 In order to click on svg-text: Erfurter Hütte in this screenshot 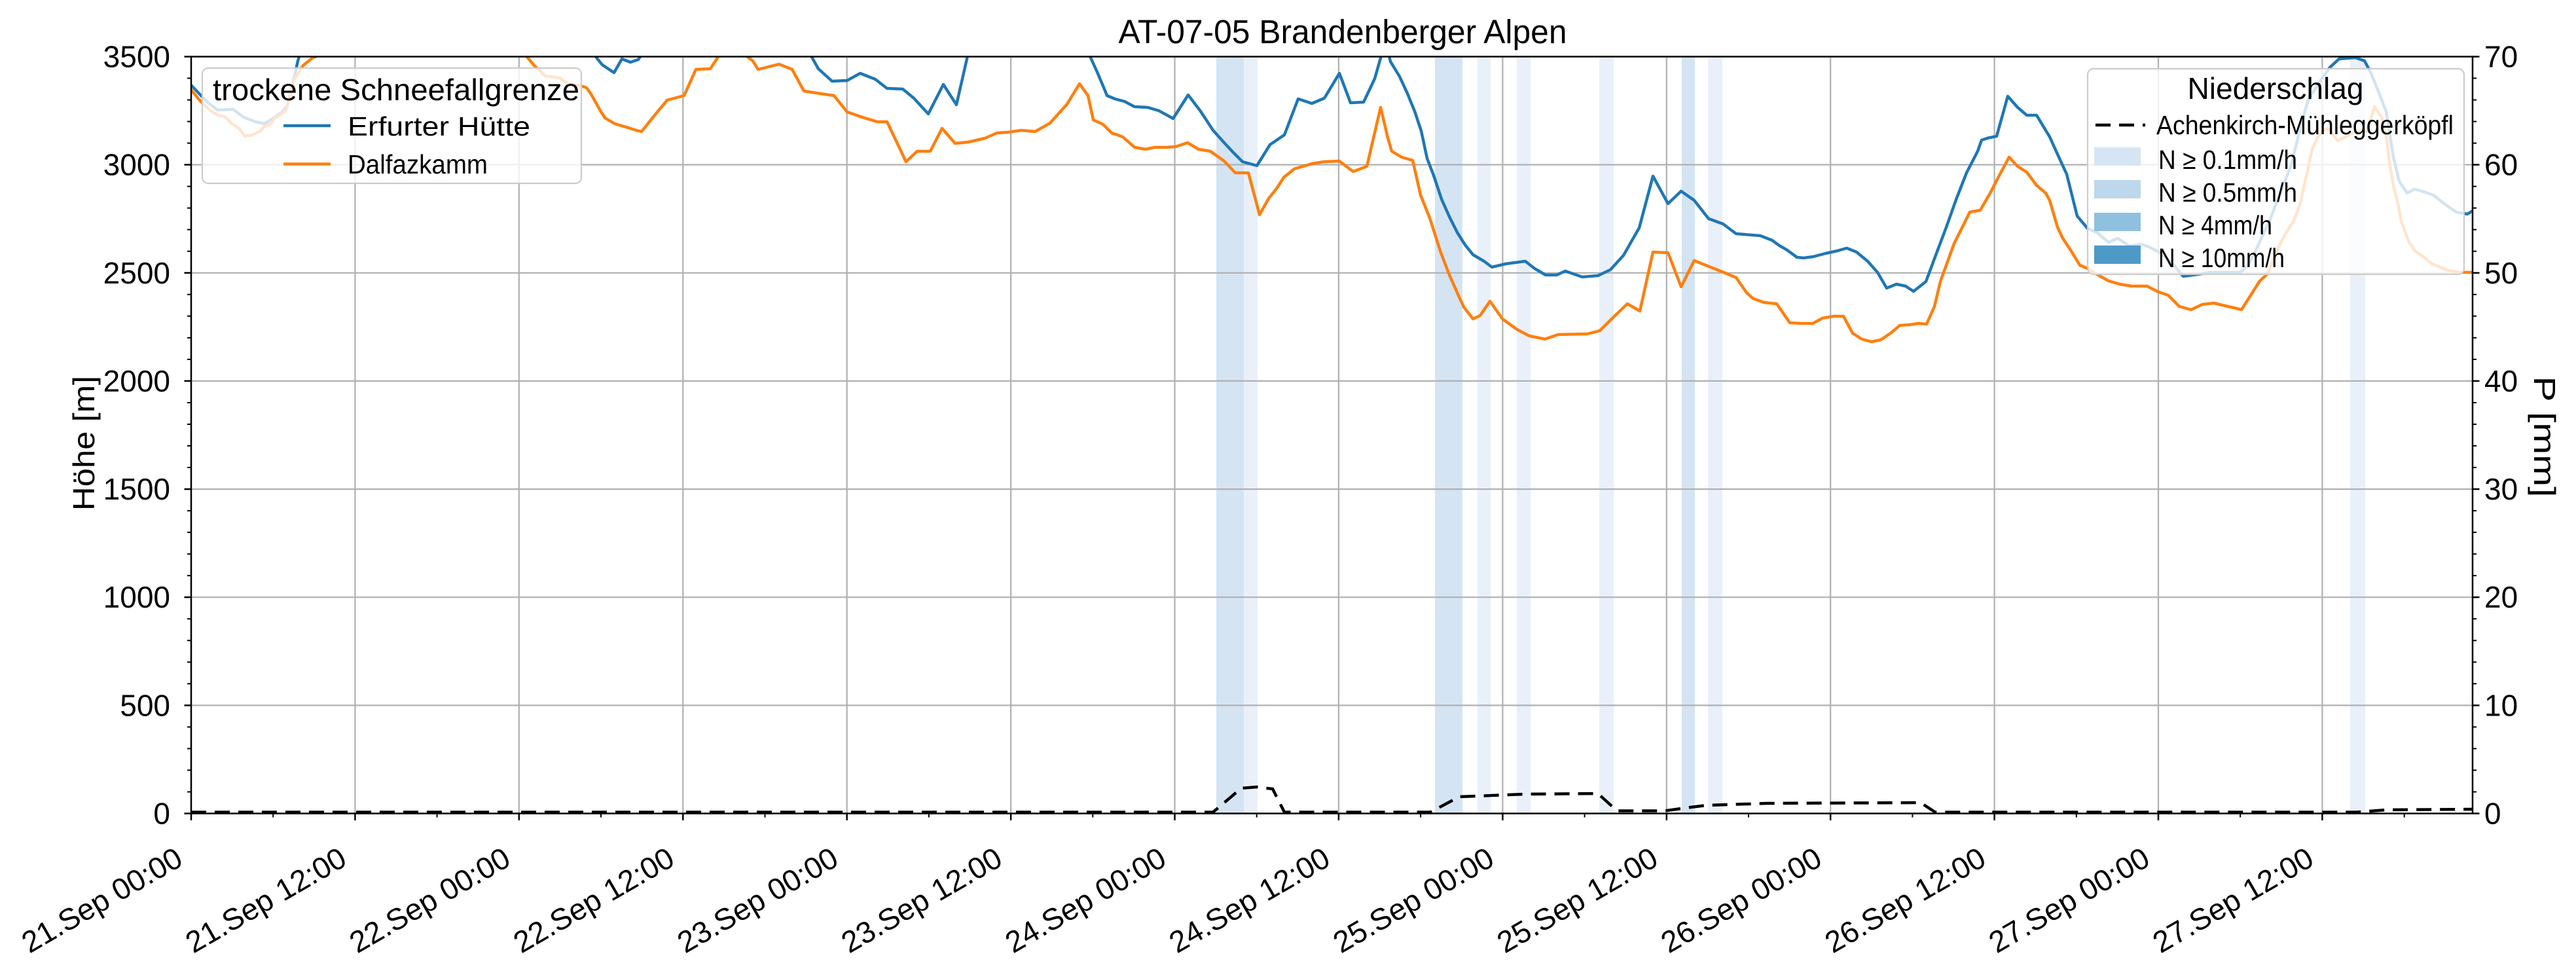, I will do `click(439, 126)`.